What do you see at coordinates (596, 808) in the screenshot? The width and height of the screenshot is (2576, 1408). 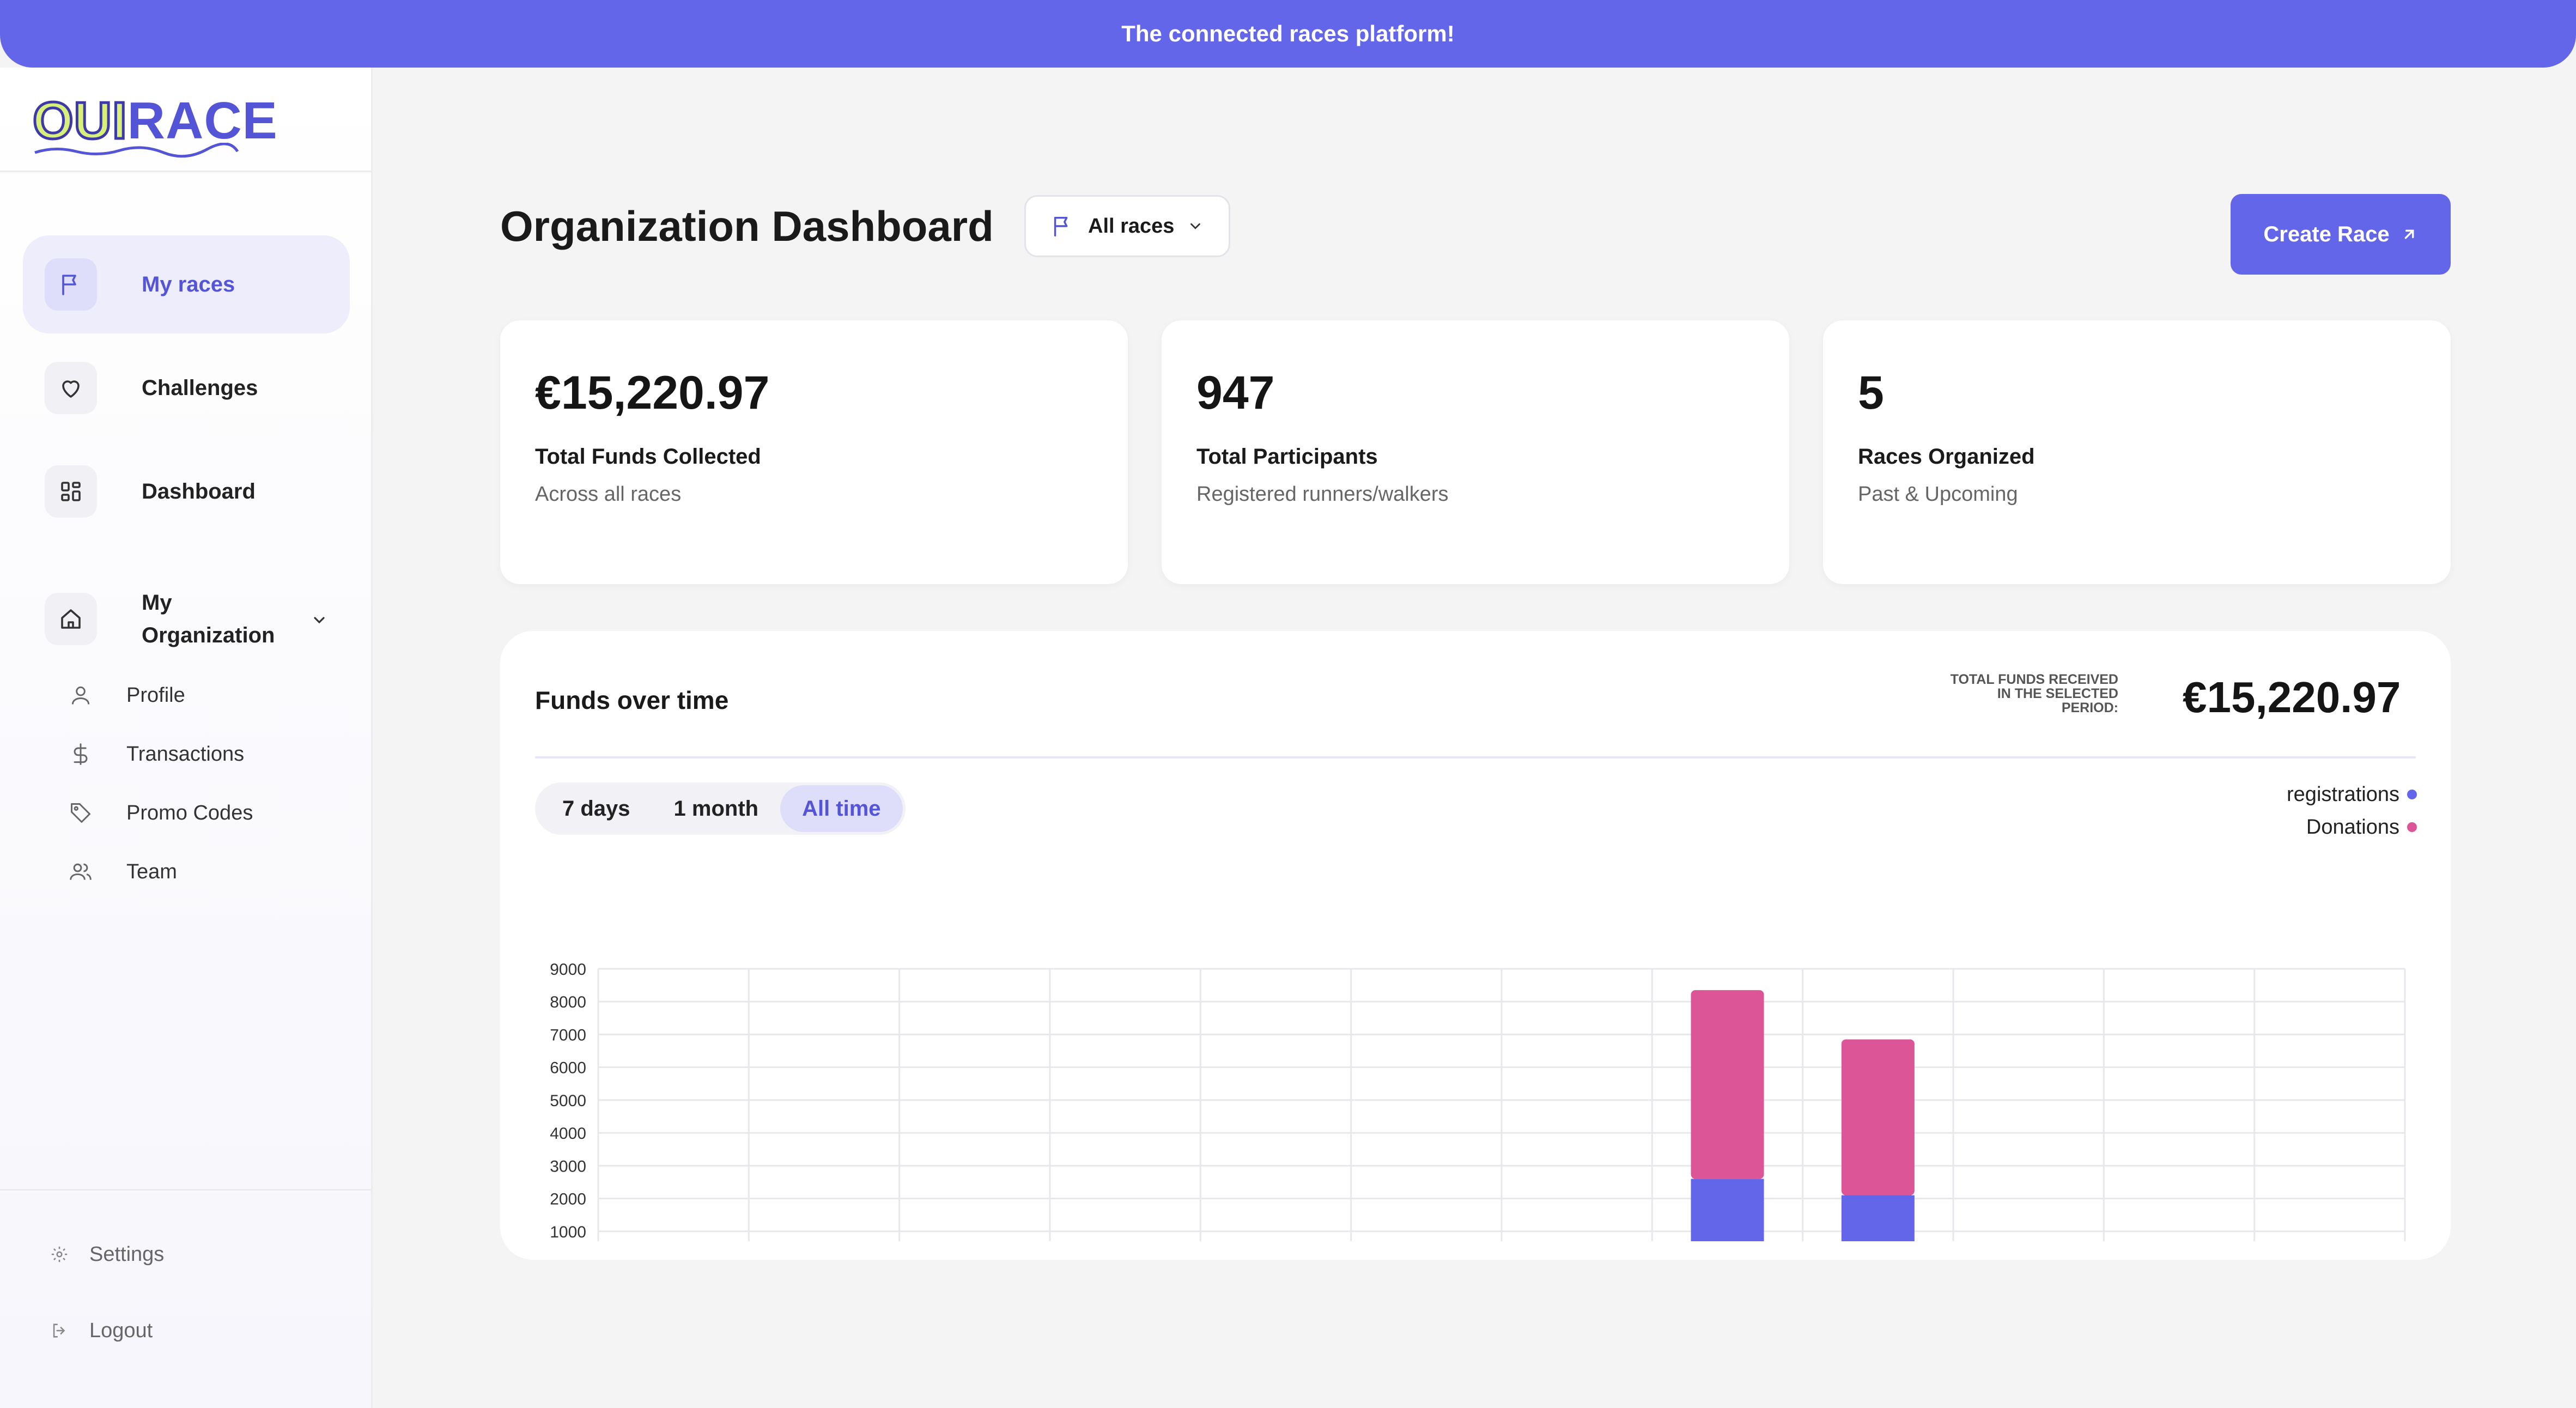 I see `range-tab-7-days: 7 days` at bounding box center [596, 808].